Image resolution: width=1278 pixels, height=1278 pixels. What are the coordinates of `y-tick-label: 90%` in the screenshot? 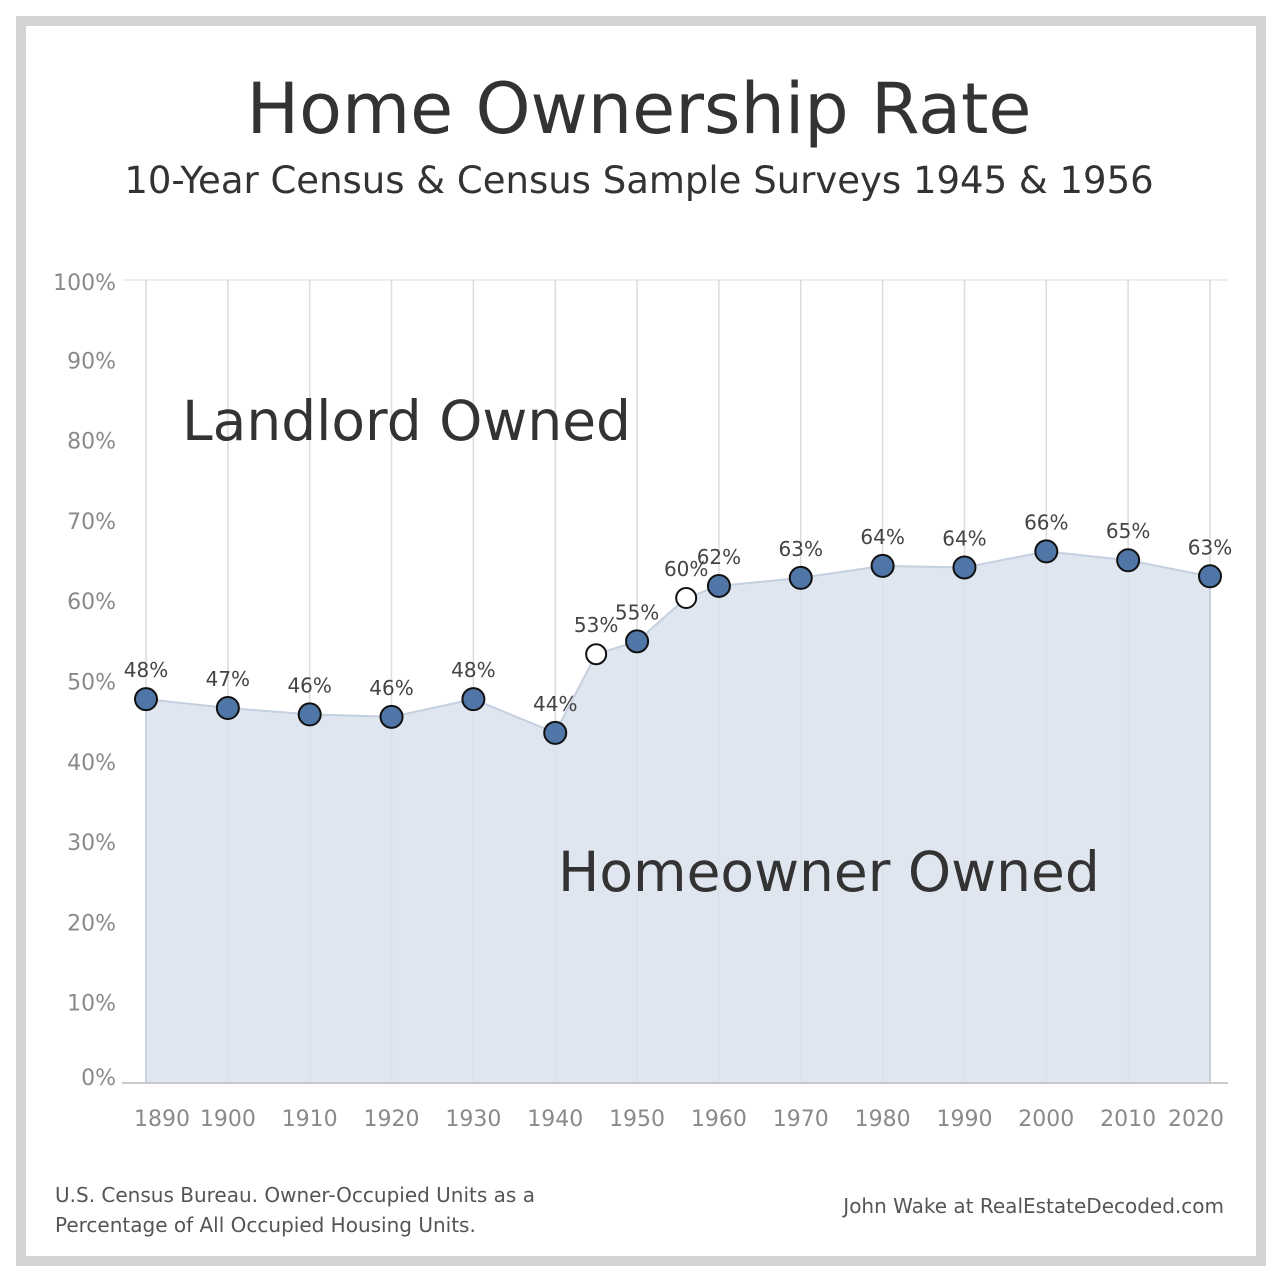 It's located at (91, 361).